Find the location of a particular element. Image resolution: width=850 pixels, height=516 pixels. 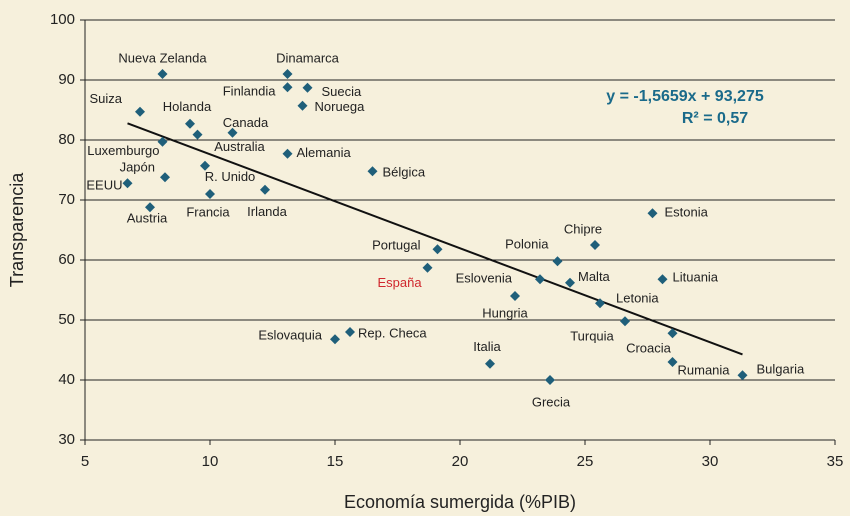

point-label: Austria is located at coordinates (147, 218).